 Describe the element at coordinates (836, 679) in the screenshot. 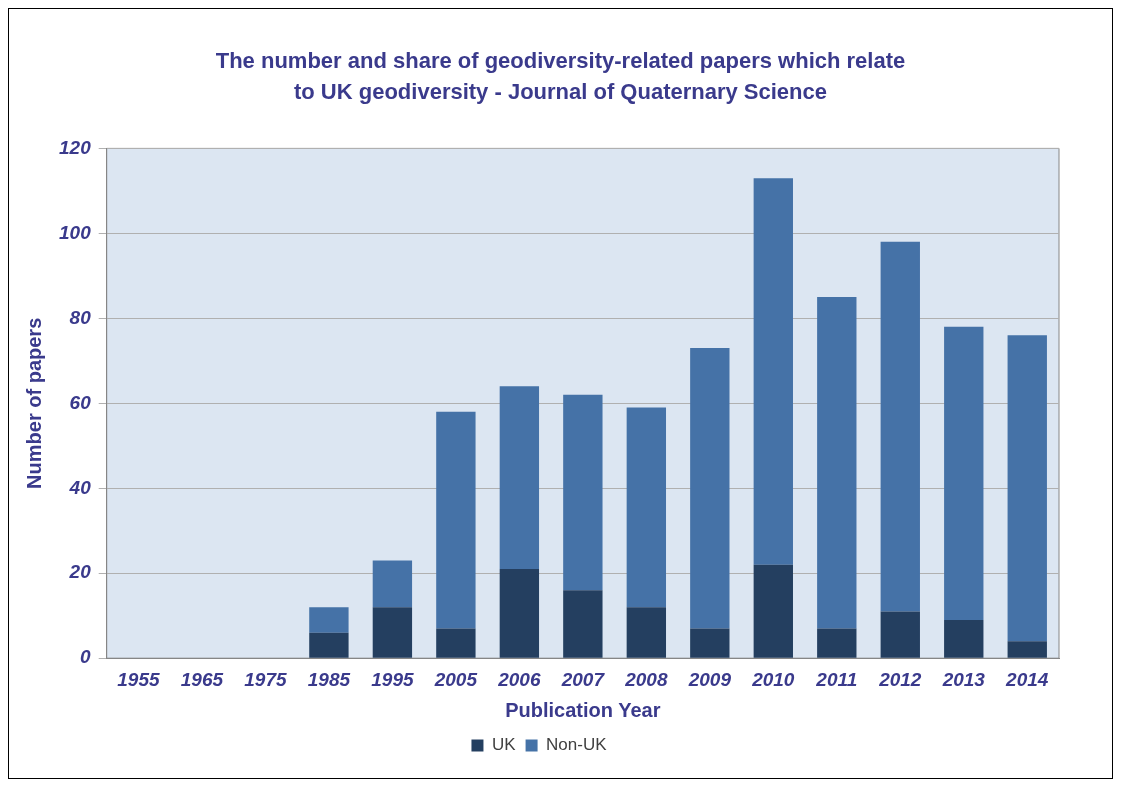

I see `x-tick-label: 2011` at that location.